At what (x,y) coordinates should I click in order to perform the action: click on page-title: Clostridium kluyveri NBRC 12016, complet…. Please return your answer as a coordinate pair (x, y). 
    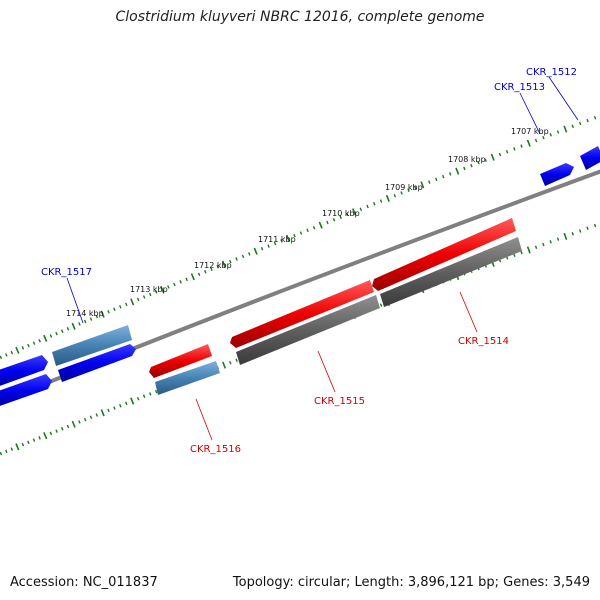
    Looking at the image, I should click on (300, 17).